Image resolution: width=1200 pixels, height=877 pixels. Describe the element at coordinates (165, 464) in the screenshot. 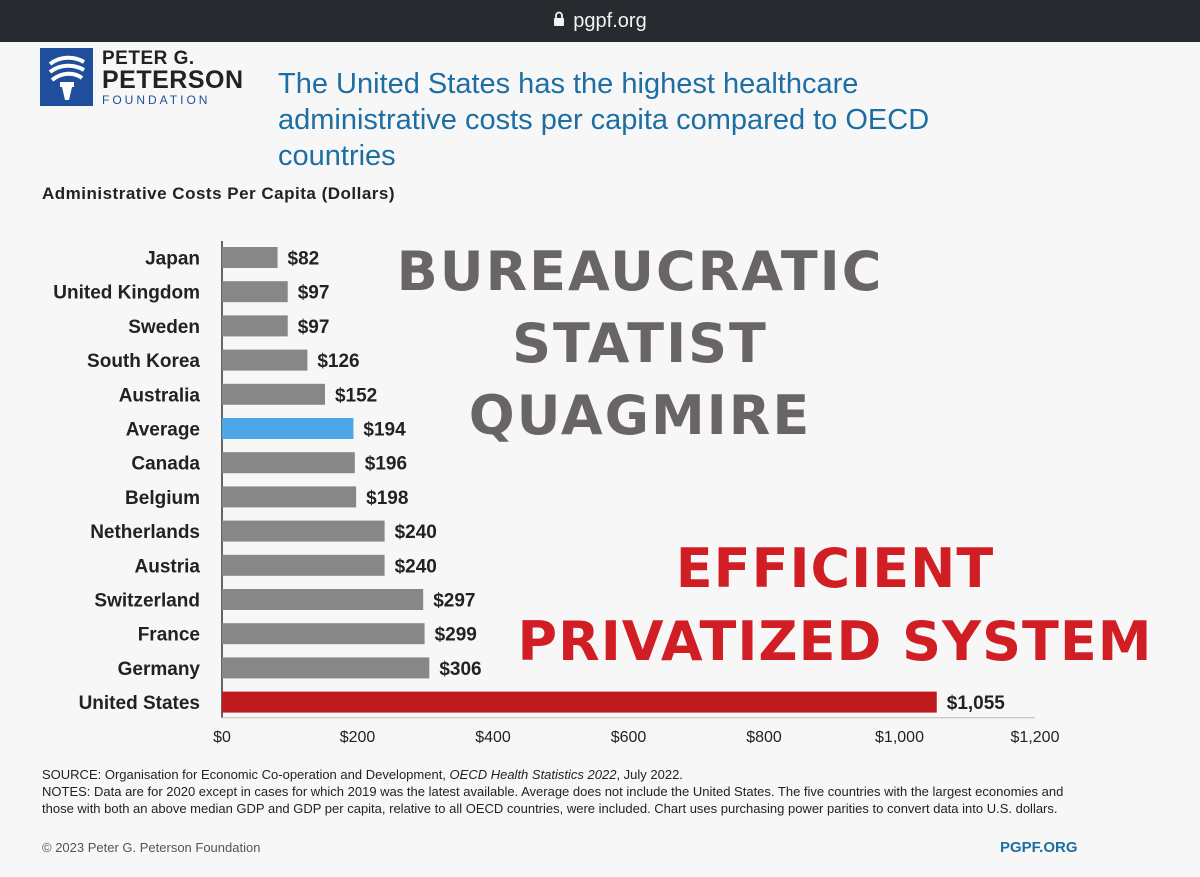

I see `category-label: Canada` at that location.